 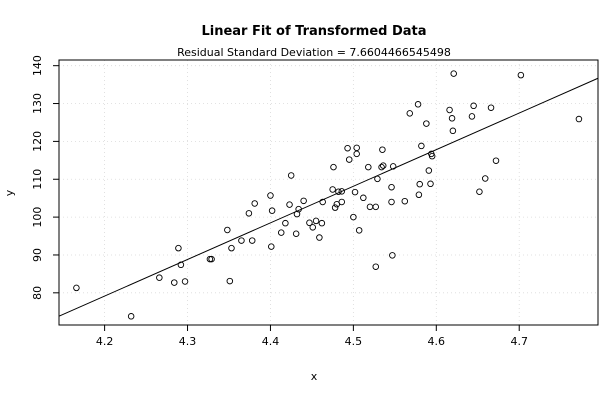 What do you see at coordinates (519, 341) in the screenshot?
I see `x-tick-label: 4.7` at bounding box center [519, 341].